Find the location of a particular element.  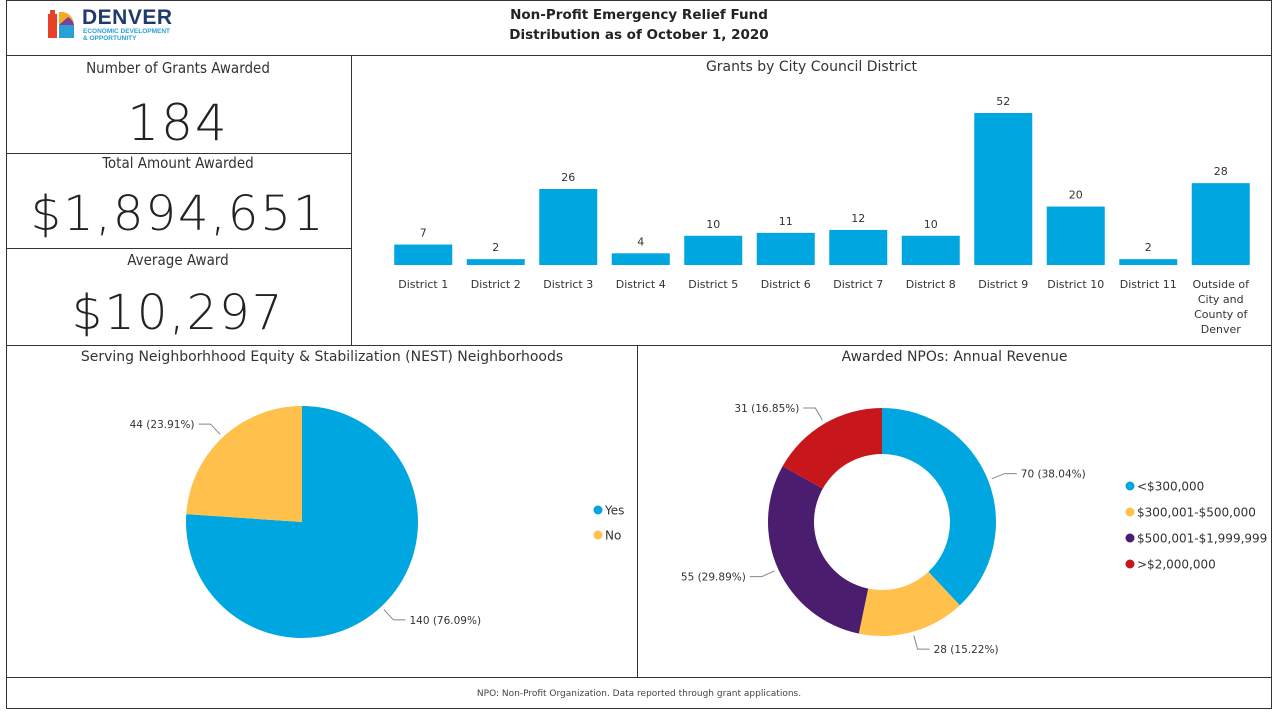

kpi-grants-box: Number of Grants Awarded 184 is located at coordinates (179, 104).